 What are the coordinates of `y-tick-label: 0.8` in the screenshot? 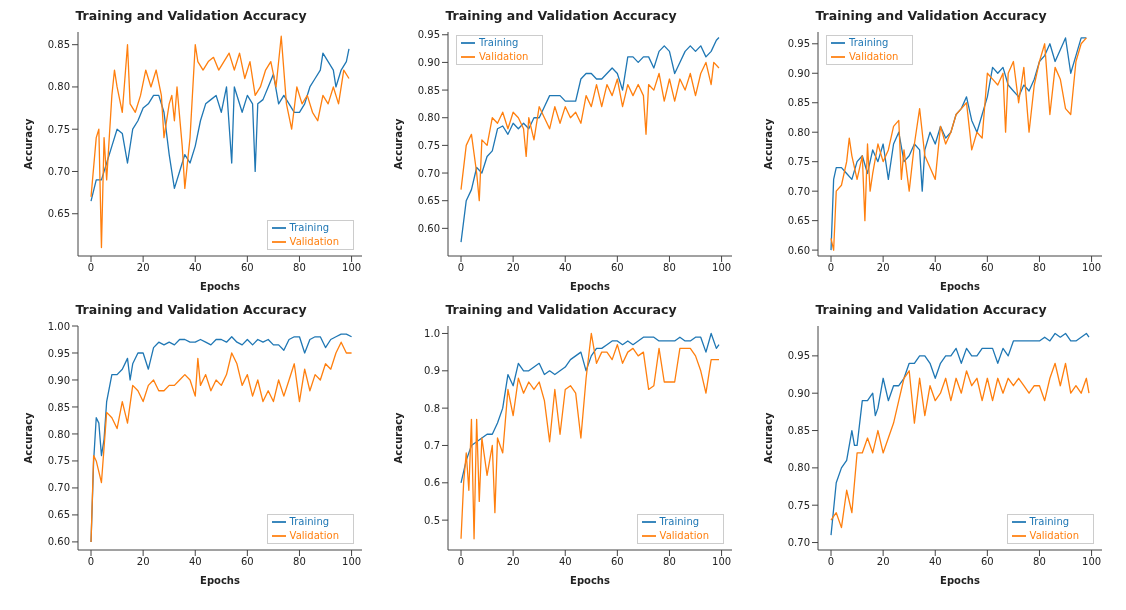 It's located at (432, 408).